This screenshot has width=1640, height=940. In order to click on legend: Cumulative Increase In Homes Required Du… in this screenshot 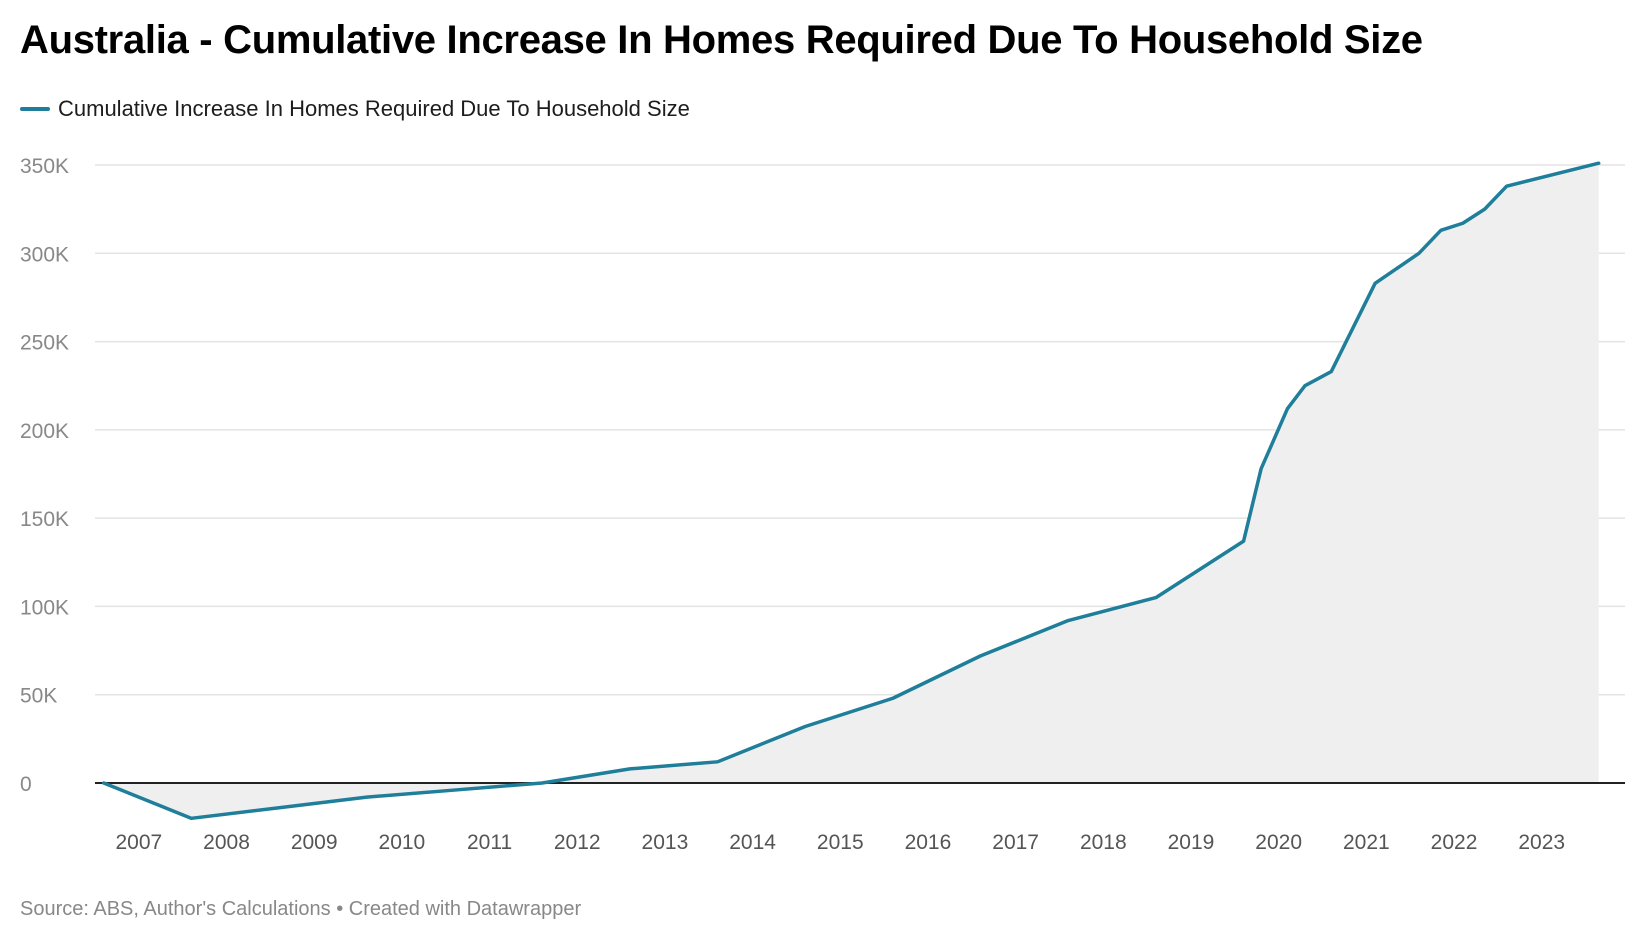, I will do `click(355, 109)`.